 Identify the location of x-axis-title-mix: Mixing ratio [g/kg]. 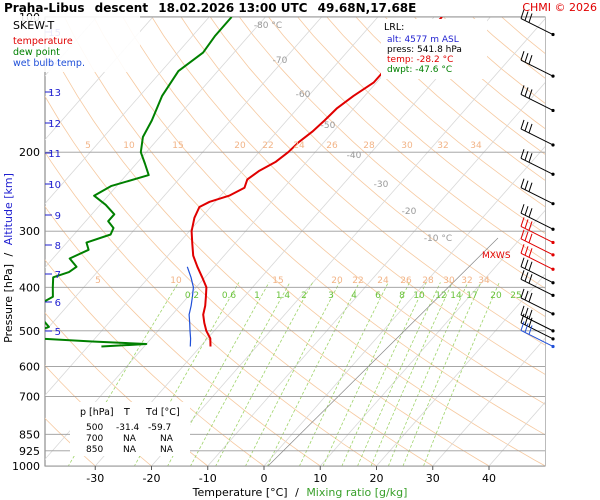
(356, 492).